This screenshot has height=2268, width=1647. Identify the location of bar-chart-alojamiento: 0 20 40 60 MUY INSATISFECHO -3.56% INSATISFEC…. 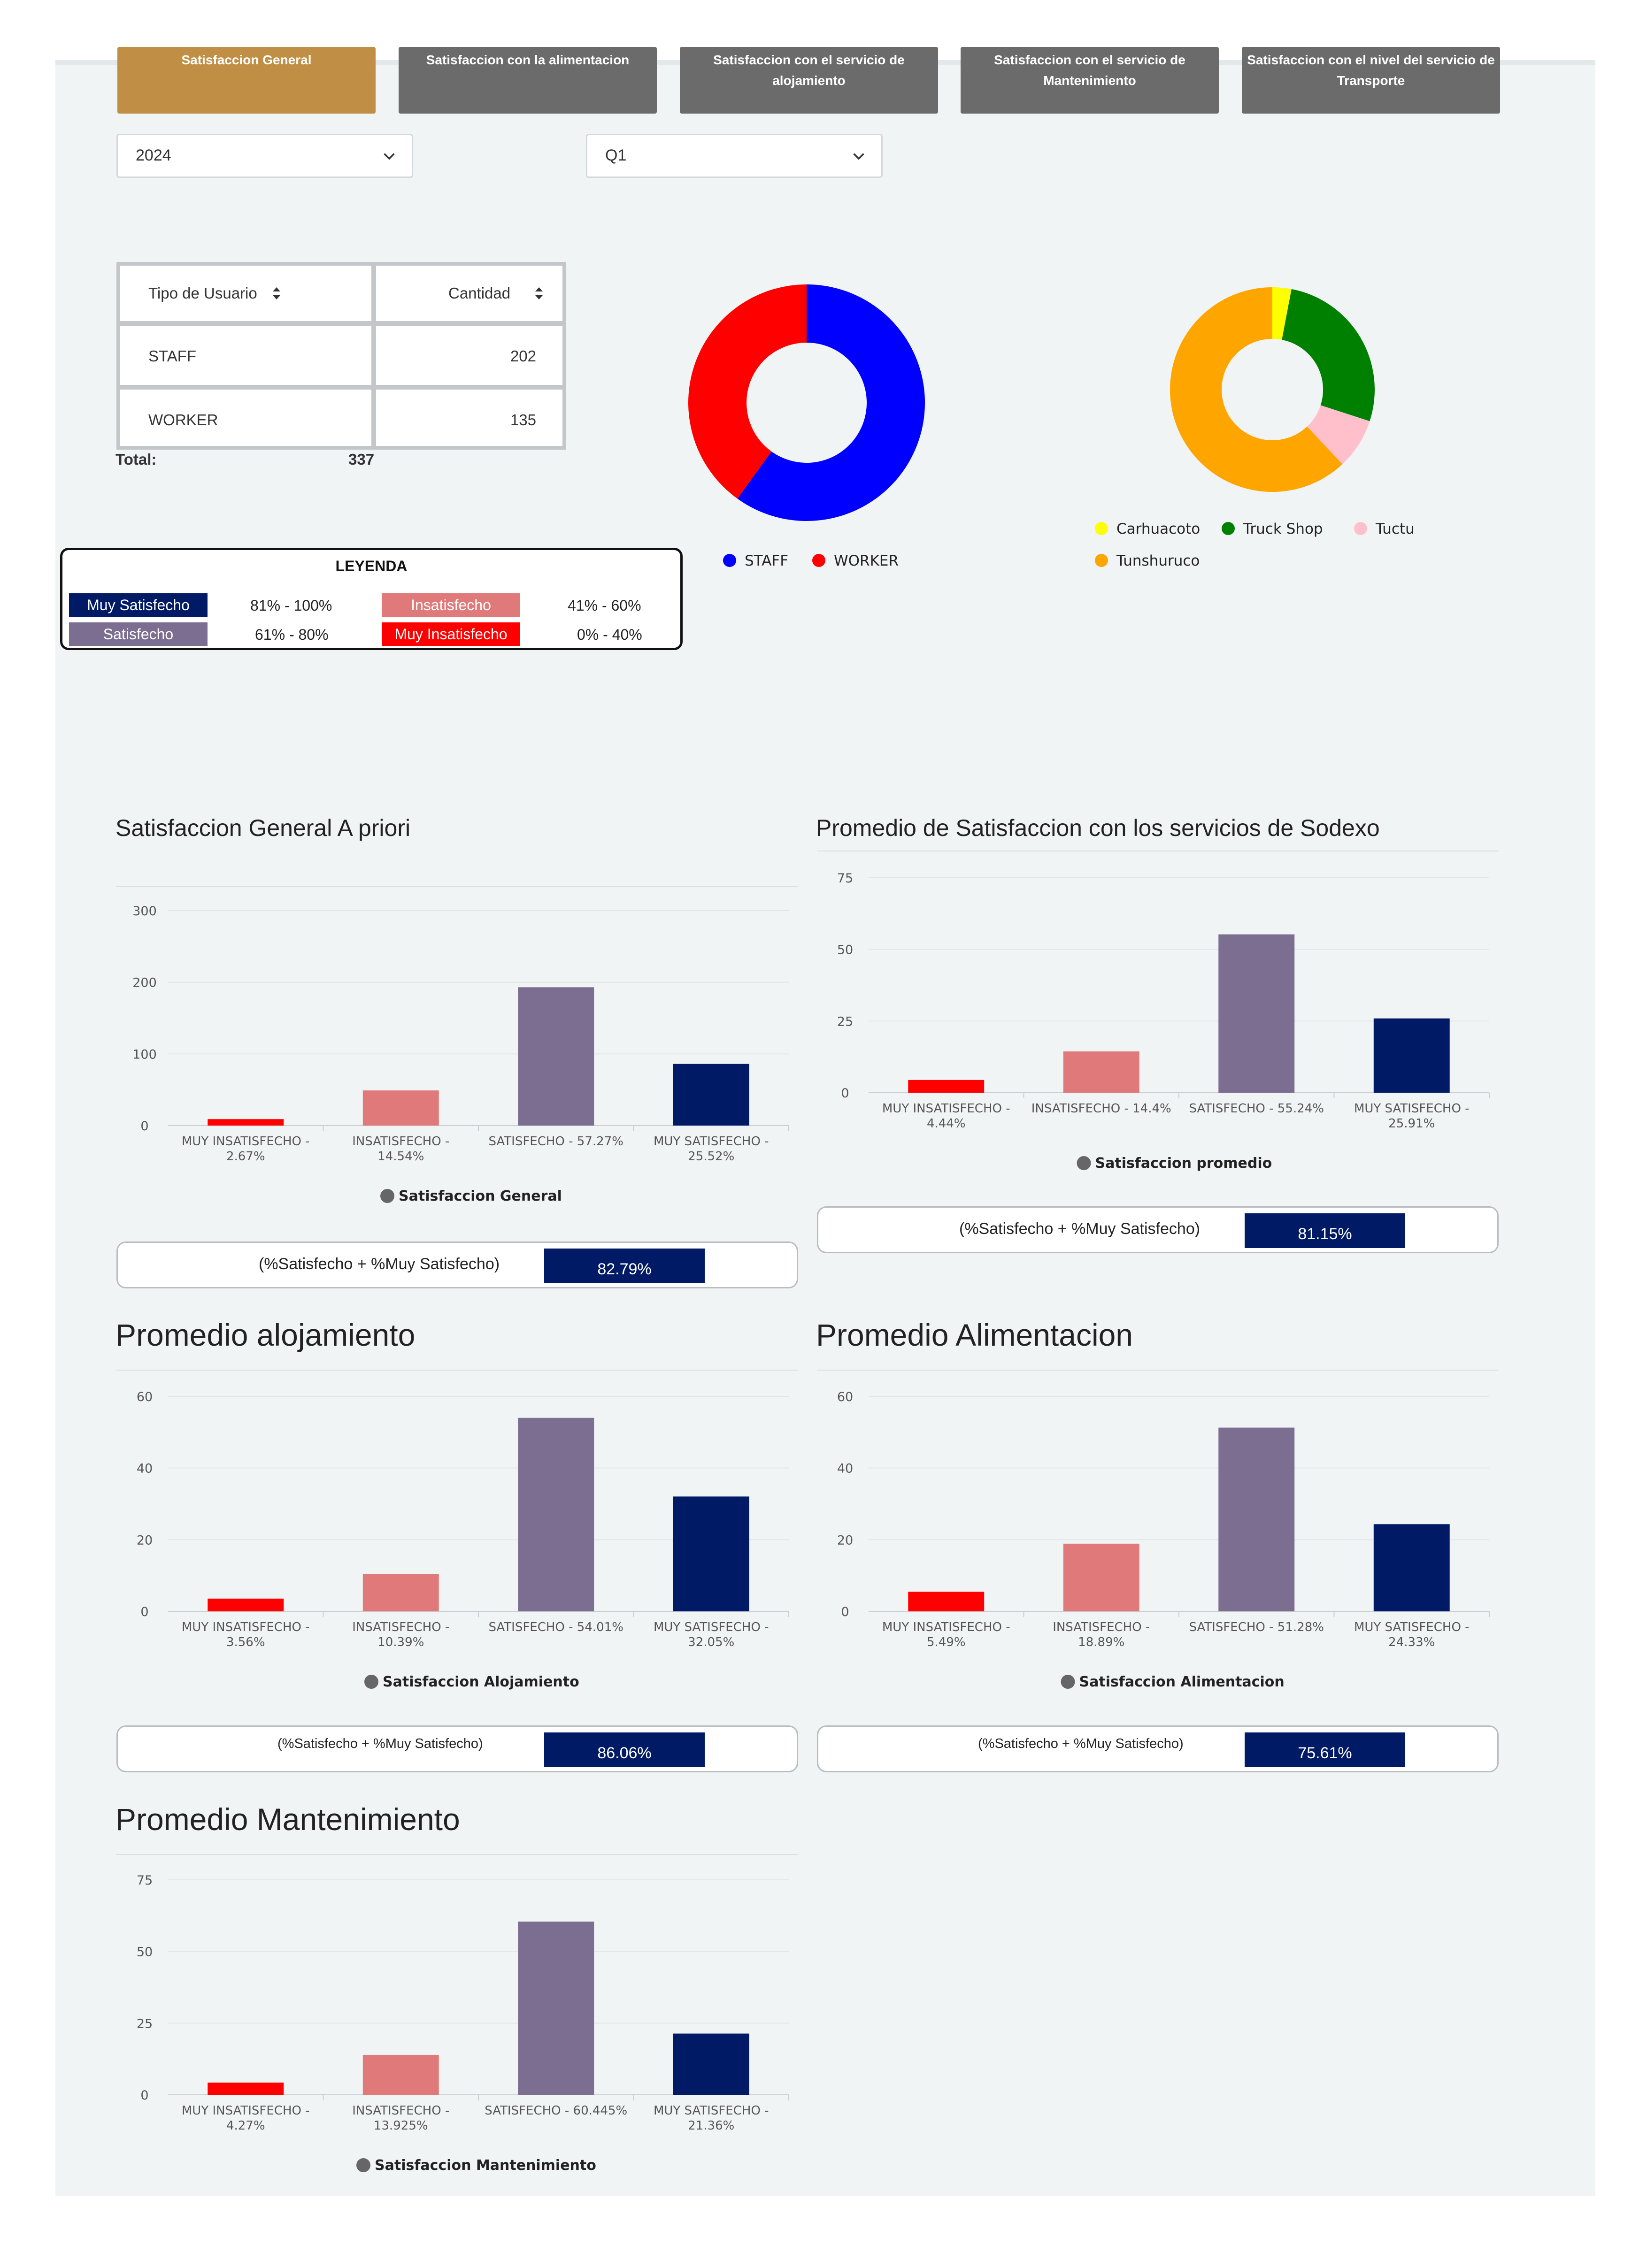
(463, 1540).